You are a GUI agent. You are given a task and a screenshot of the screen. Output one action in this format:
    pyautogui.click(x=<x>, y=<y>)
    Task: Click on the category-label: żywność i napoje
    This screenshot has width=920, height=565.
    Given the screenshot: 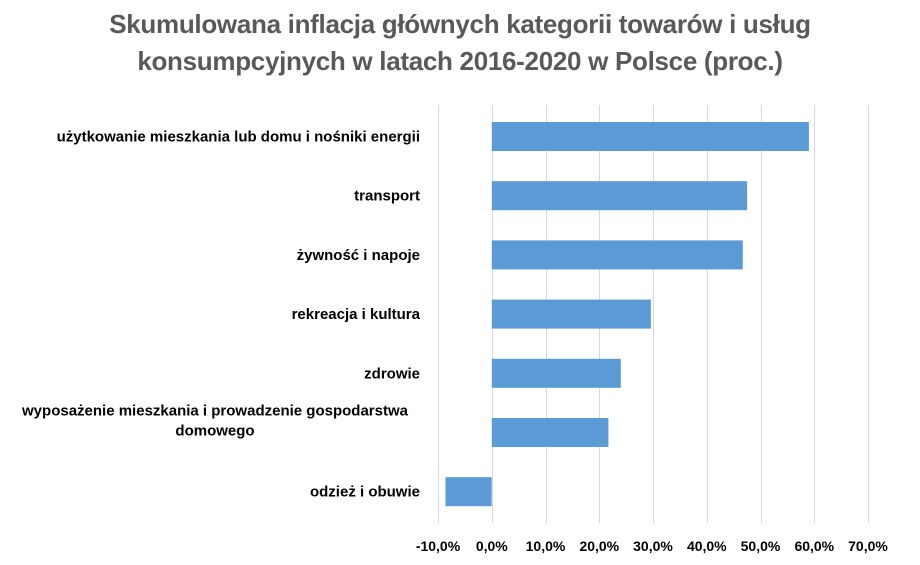 What is the action you would take?
    pyautogui.click(x=358, y=255)
    